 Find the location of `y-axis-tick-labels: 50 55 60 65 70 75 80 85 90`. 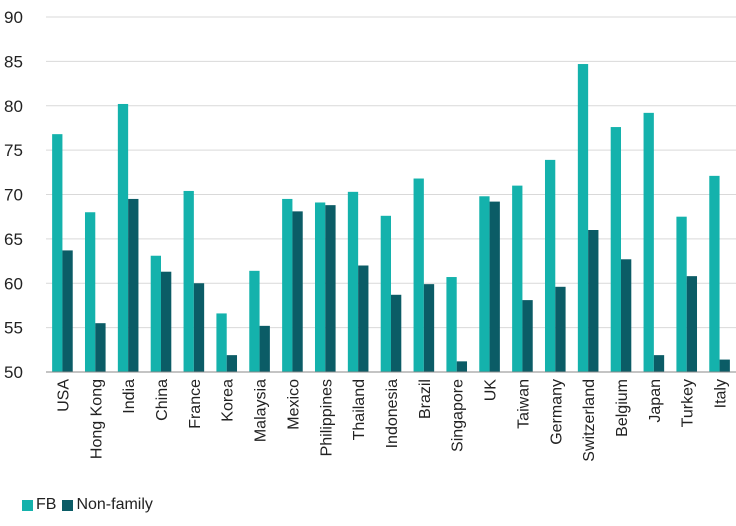

y-axis-tick-labels: 50 55 60 65 70 75 80 85 90 is located at coordinates (13, 195).